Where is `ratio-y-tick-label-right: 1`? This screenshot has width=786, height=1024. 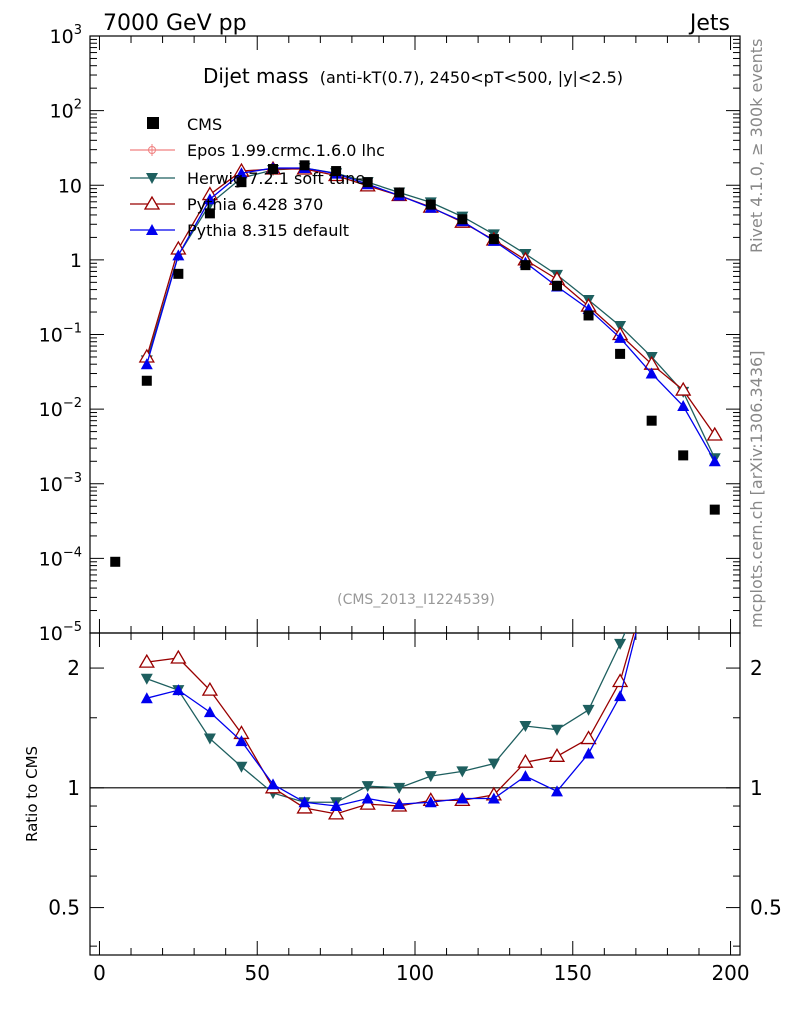
ratio-y-tick-label-right: 1 is located at coordinates (756, 788).